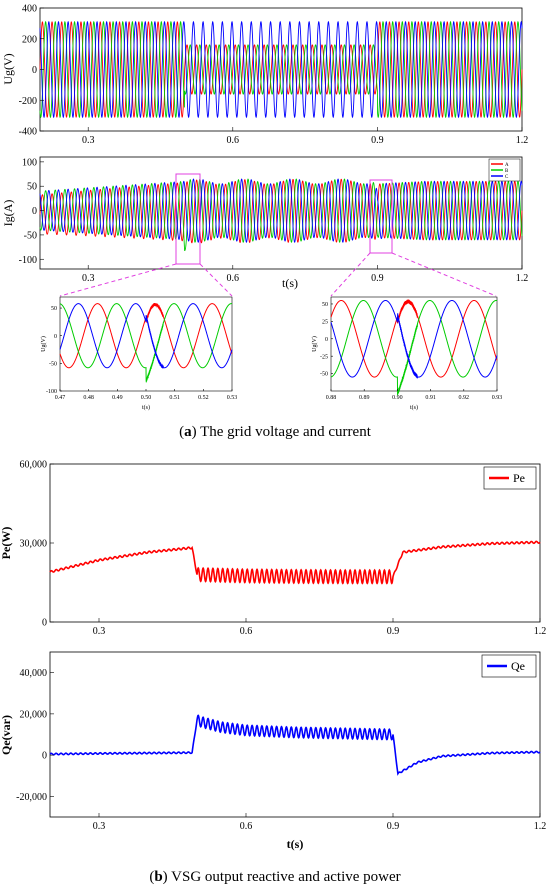  What do you see at coordinates (29, 162) in the screenshot?
I see `y-tick-label: 100` at bounding box center [29, 162].